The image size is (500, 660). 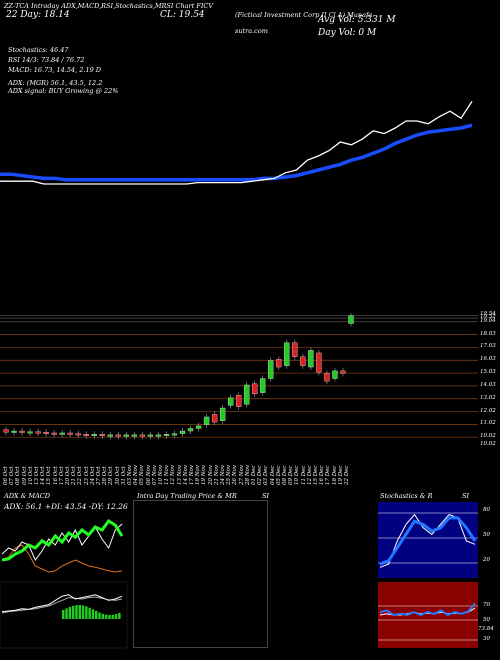 I want to click on adx-panel-values: ADX: 56.1 +DI: 43.54 -DY: 12.26, so click(x=66, y=506).